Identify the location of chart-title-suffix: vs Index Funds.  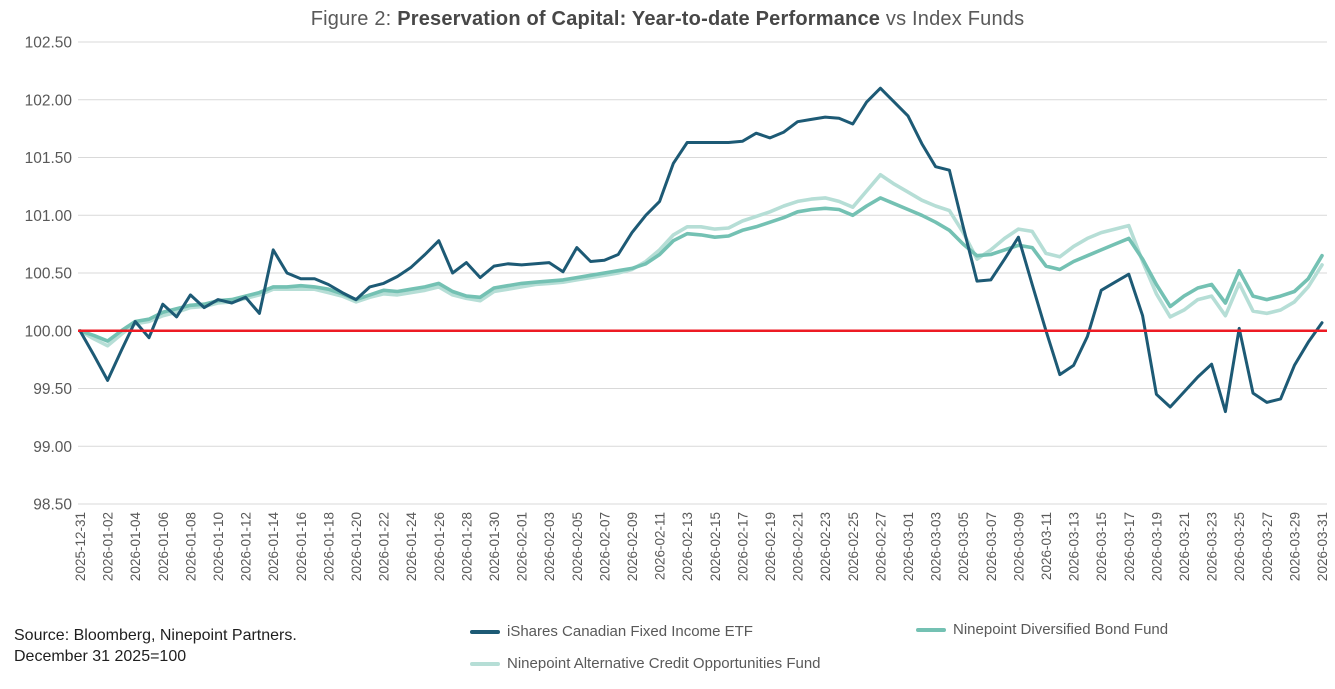
(952, 19).